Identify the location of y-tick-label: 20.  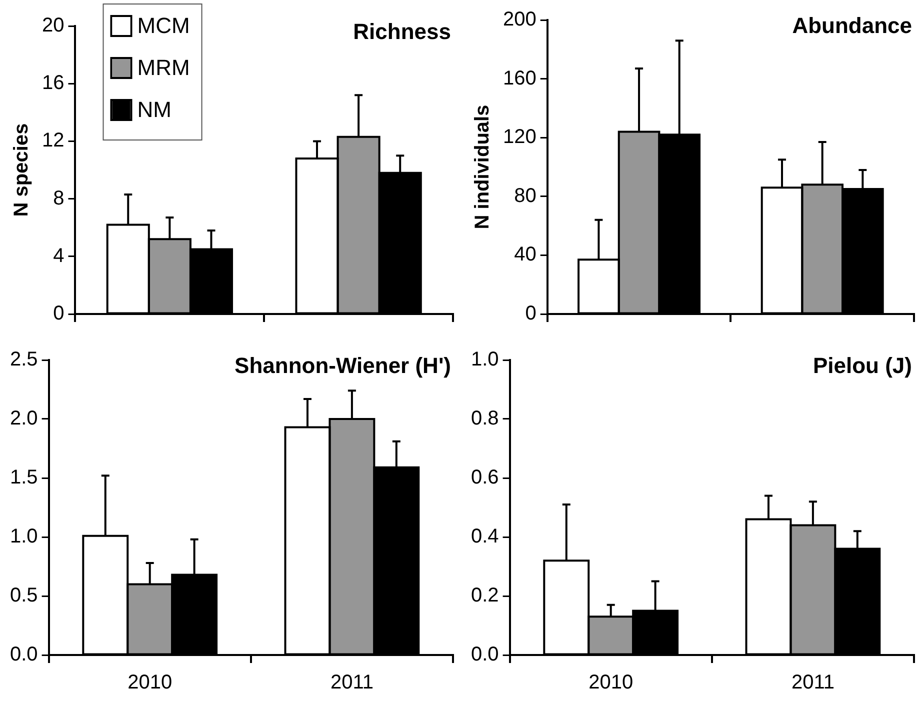
(53, 25).